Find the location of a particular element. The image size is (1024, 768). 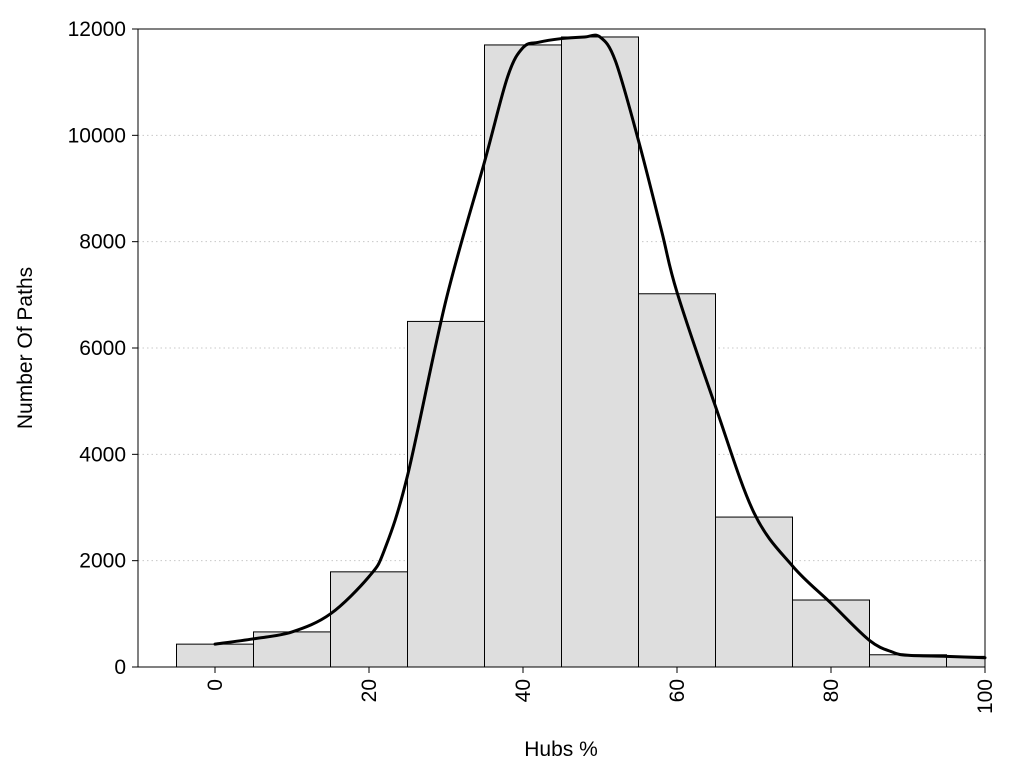

y-tick-label: 2000 is located at coordinates (102, 561).